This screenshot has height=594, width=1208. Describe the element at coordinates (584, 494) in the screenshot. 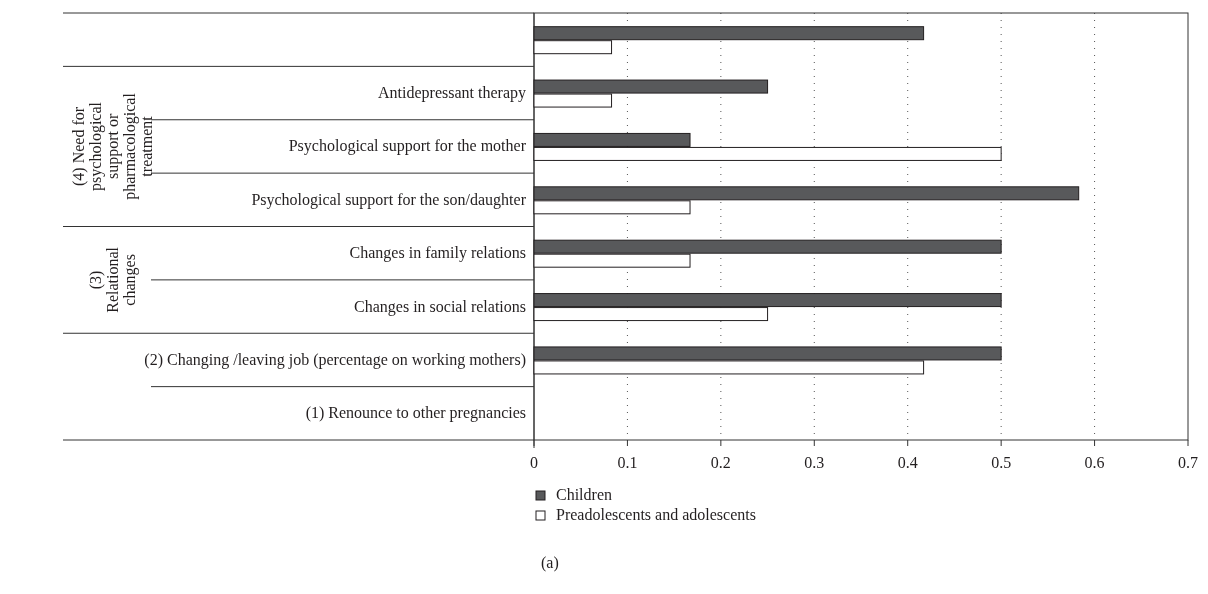

I see `legend-label: Children` at that location.